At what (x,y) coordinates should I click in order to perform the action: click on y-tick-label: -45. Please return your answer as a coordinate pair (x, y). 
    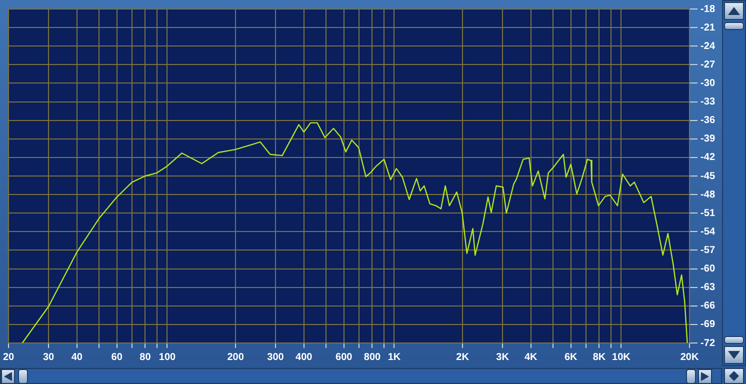
    Looking at the image, I should click on (708, 176).